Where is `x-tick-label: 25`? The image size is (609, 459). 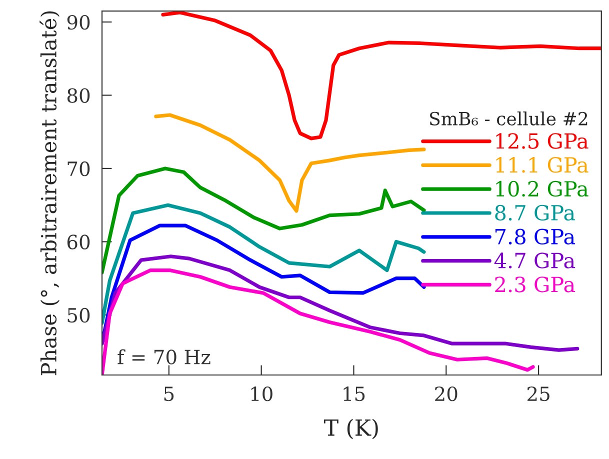 x-tick-label: 25 is located at coordinates (538, 394).